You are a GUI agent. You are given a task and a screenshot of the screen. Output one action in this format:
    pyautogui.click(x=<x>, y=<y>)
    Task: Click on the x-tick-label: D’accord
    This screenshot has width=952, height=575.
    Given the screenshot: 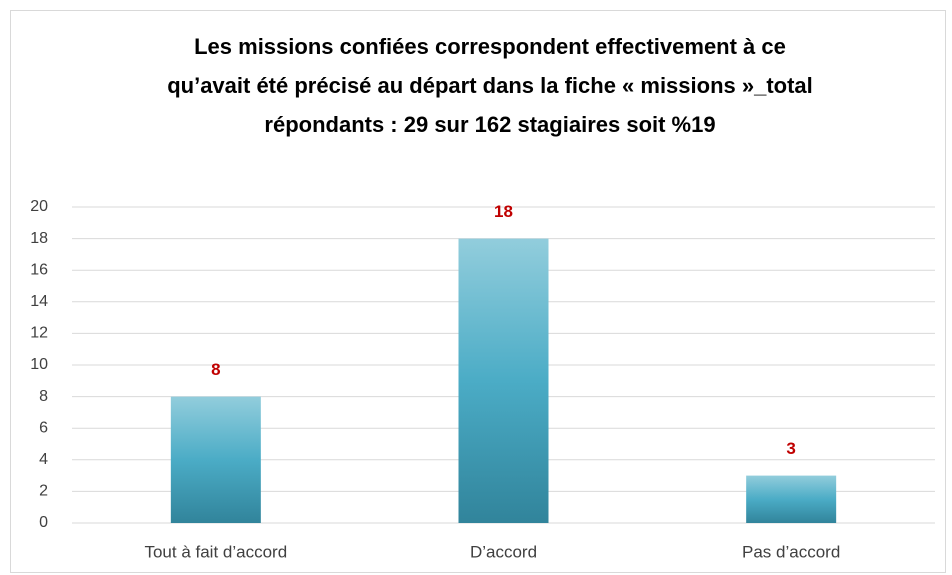 What is the action you would take?
    pyautogui.click(x=503, y=551)
    